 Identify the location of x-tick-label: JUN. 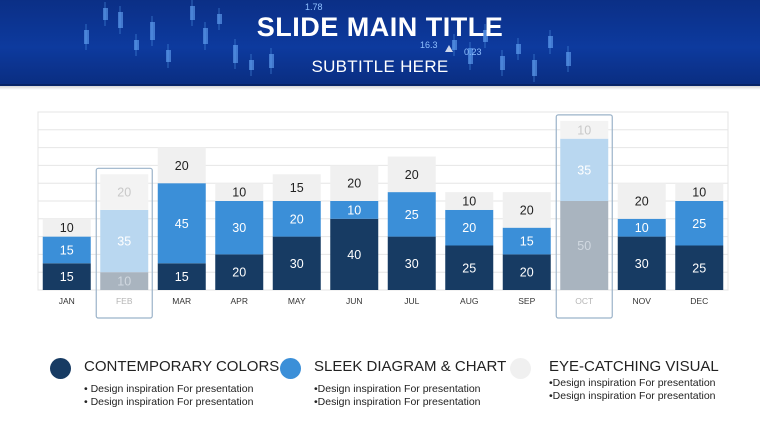
(354, 301).